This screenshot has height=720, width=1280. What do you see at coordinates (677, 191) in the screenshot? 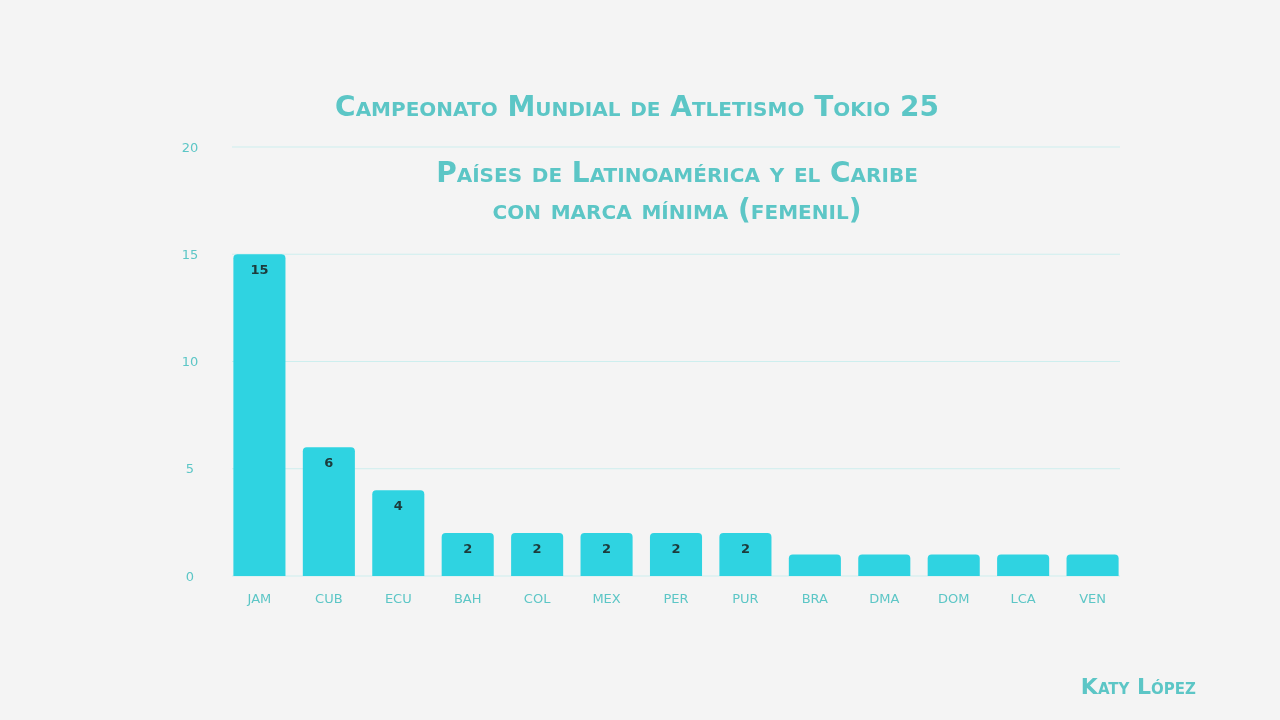
I see `text: Países de Latinoamérica y el Caribe con marca mínima (femenil)` at bounding box center [677, 191].